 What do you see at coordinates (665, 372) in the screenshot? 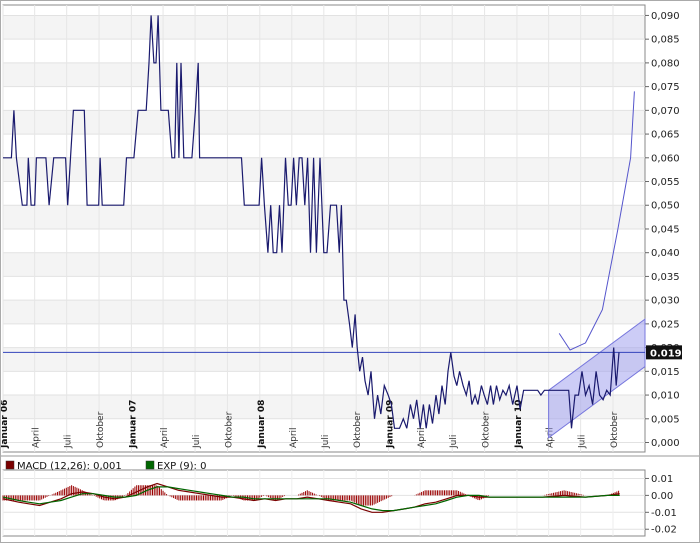
I see `ytick-label: 0,015` at bounding box center [665, 372].